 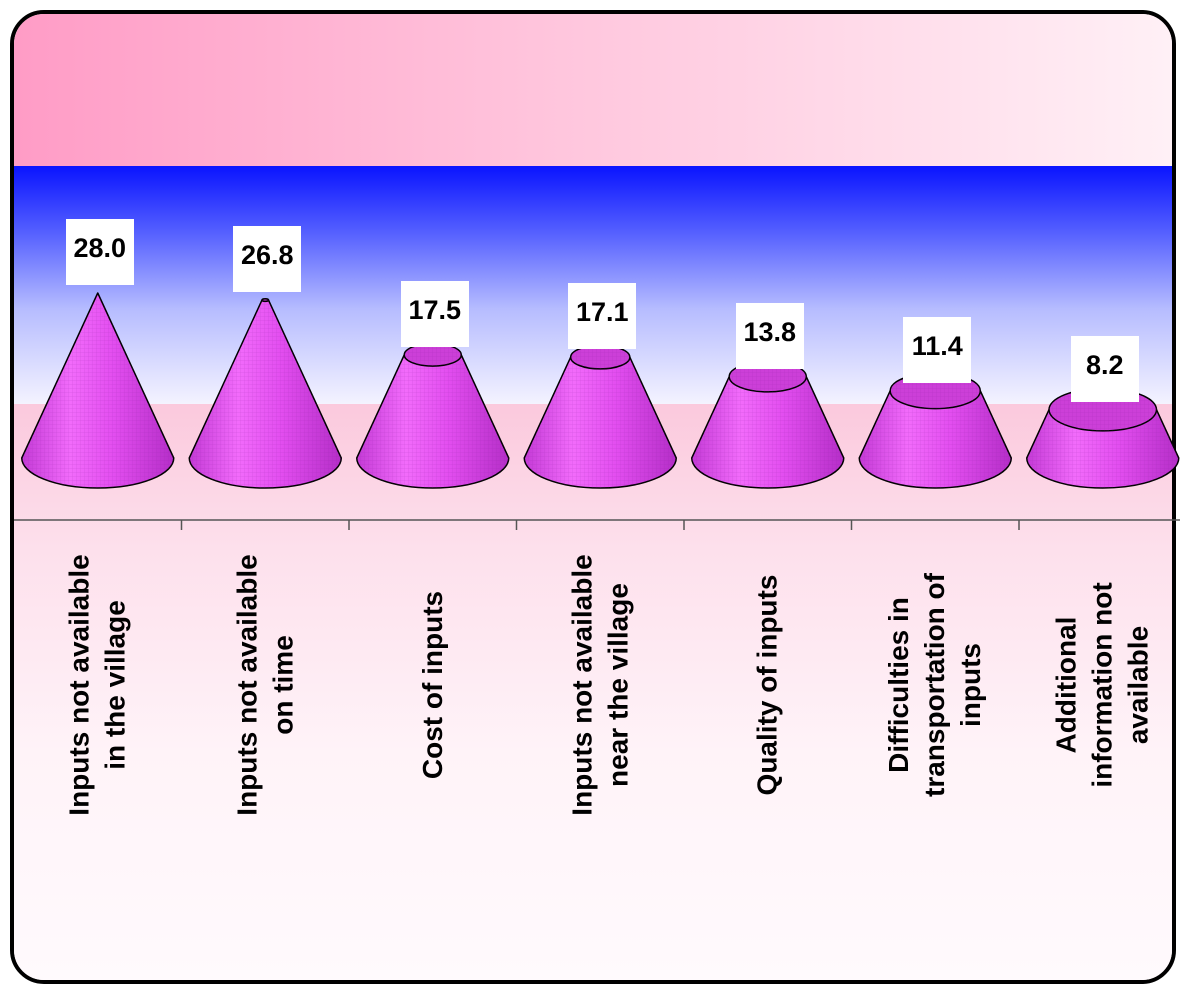 I want to click on category-label: Inputs not available on time, so click(x=265, y=685).